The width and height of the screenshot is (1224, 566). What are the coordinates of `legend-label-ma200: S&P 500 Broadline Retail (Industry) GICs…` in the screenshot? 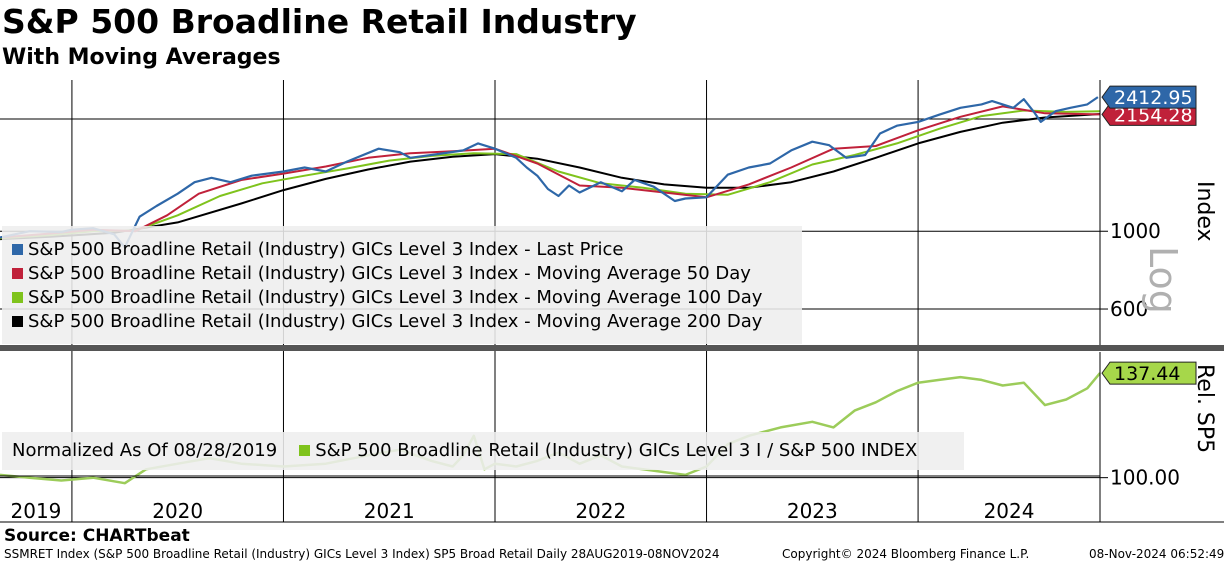 It's located at (395, 321).